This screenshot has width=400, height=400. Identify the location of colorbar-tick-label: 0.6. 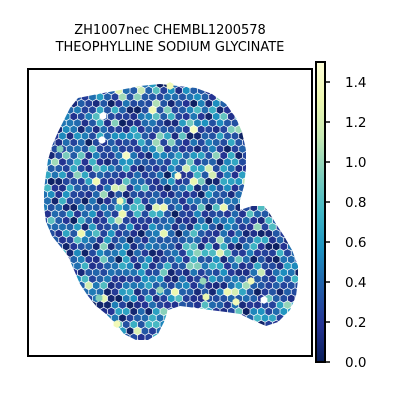
(355, 243).